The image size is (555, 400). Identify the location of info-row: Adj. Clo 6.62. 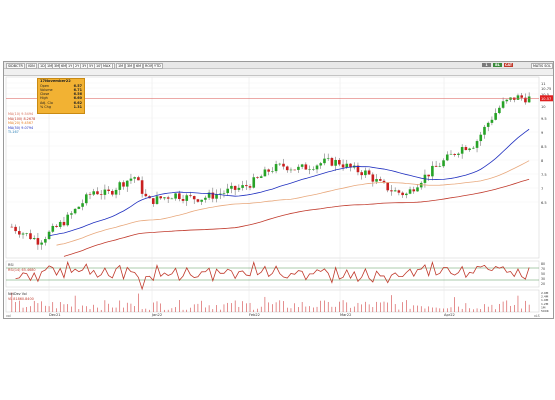
(61, 103).